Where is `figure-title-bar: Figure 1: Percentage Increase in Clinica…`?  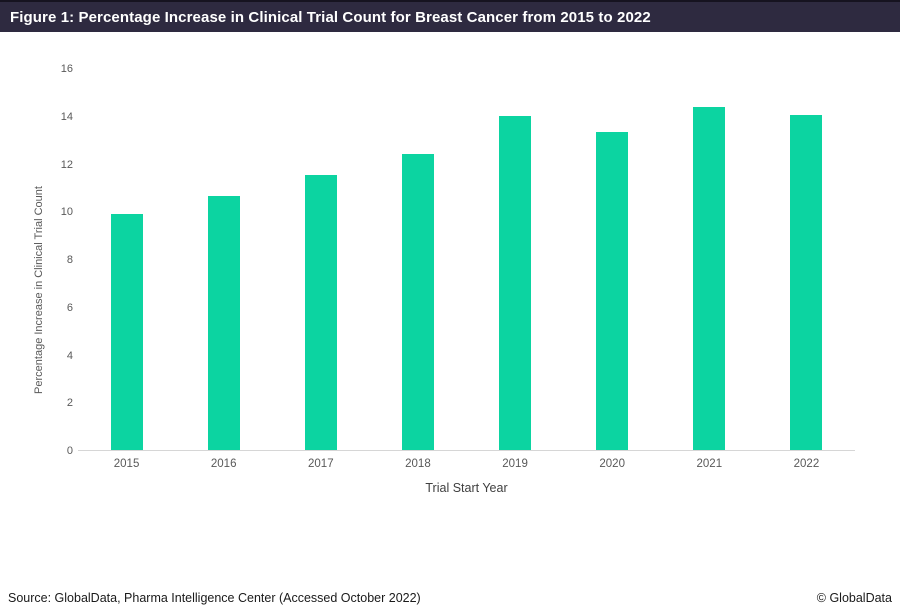
figure-title-bar: Figure 1: Percentage Increase in Clinica… is located at coordinates (450, 16).